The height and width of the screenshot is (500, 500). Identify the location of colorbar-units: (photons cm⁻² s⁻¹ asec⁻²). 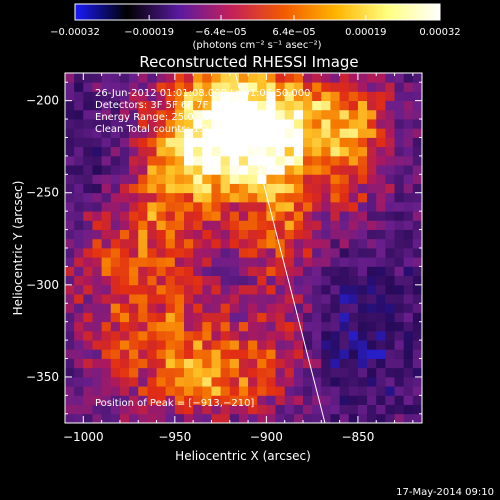
(256, 45).